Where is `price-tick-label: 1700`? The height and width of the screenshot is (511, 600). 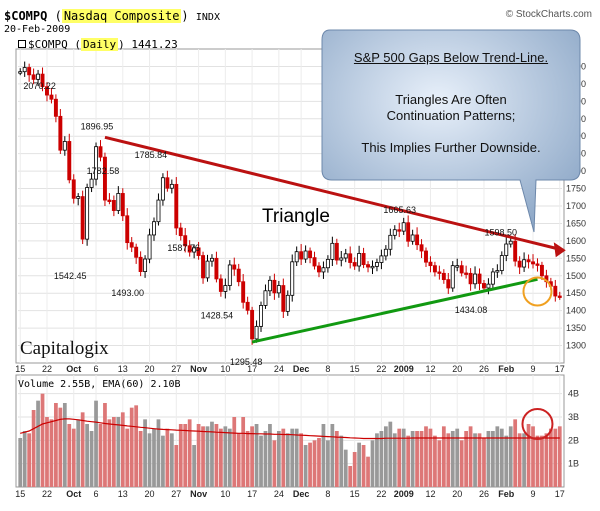
price-tick-label: 1700 is located at coordinates (576, 206).